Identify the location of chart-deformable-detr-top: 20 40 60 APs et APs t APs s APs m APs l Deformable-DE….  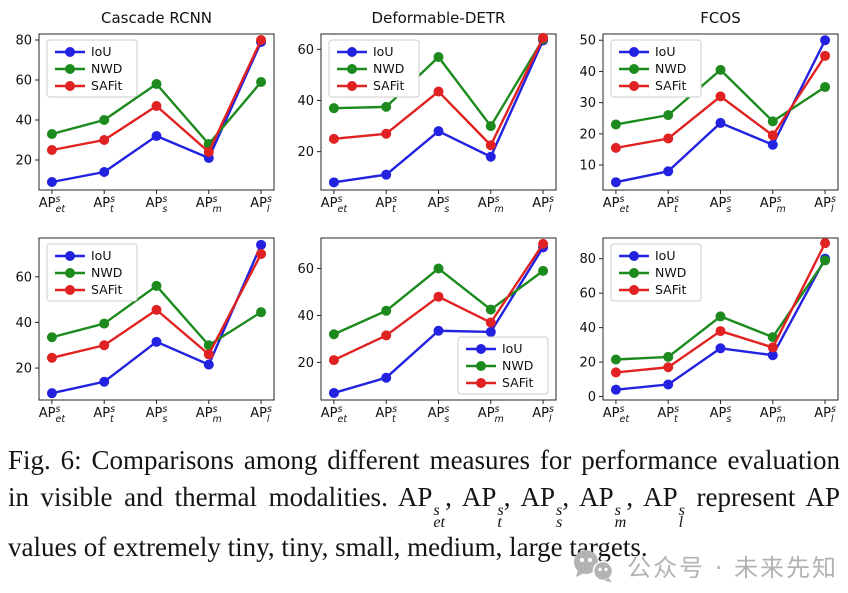
(424, 115).